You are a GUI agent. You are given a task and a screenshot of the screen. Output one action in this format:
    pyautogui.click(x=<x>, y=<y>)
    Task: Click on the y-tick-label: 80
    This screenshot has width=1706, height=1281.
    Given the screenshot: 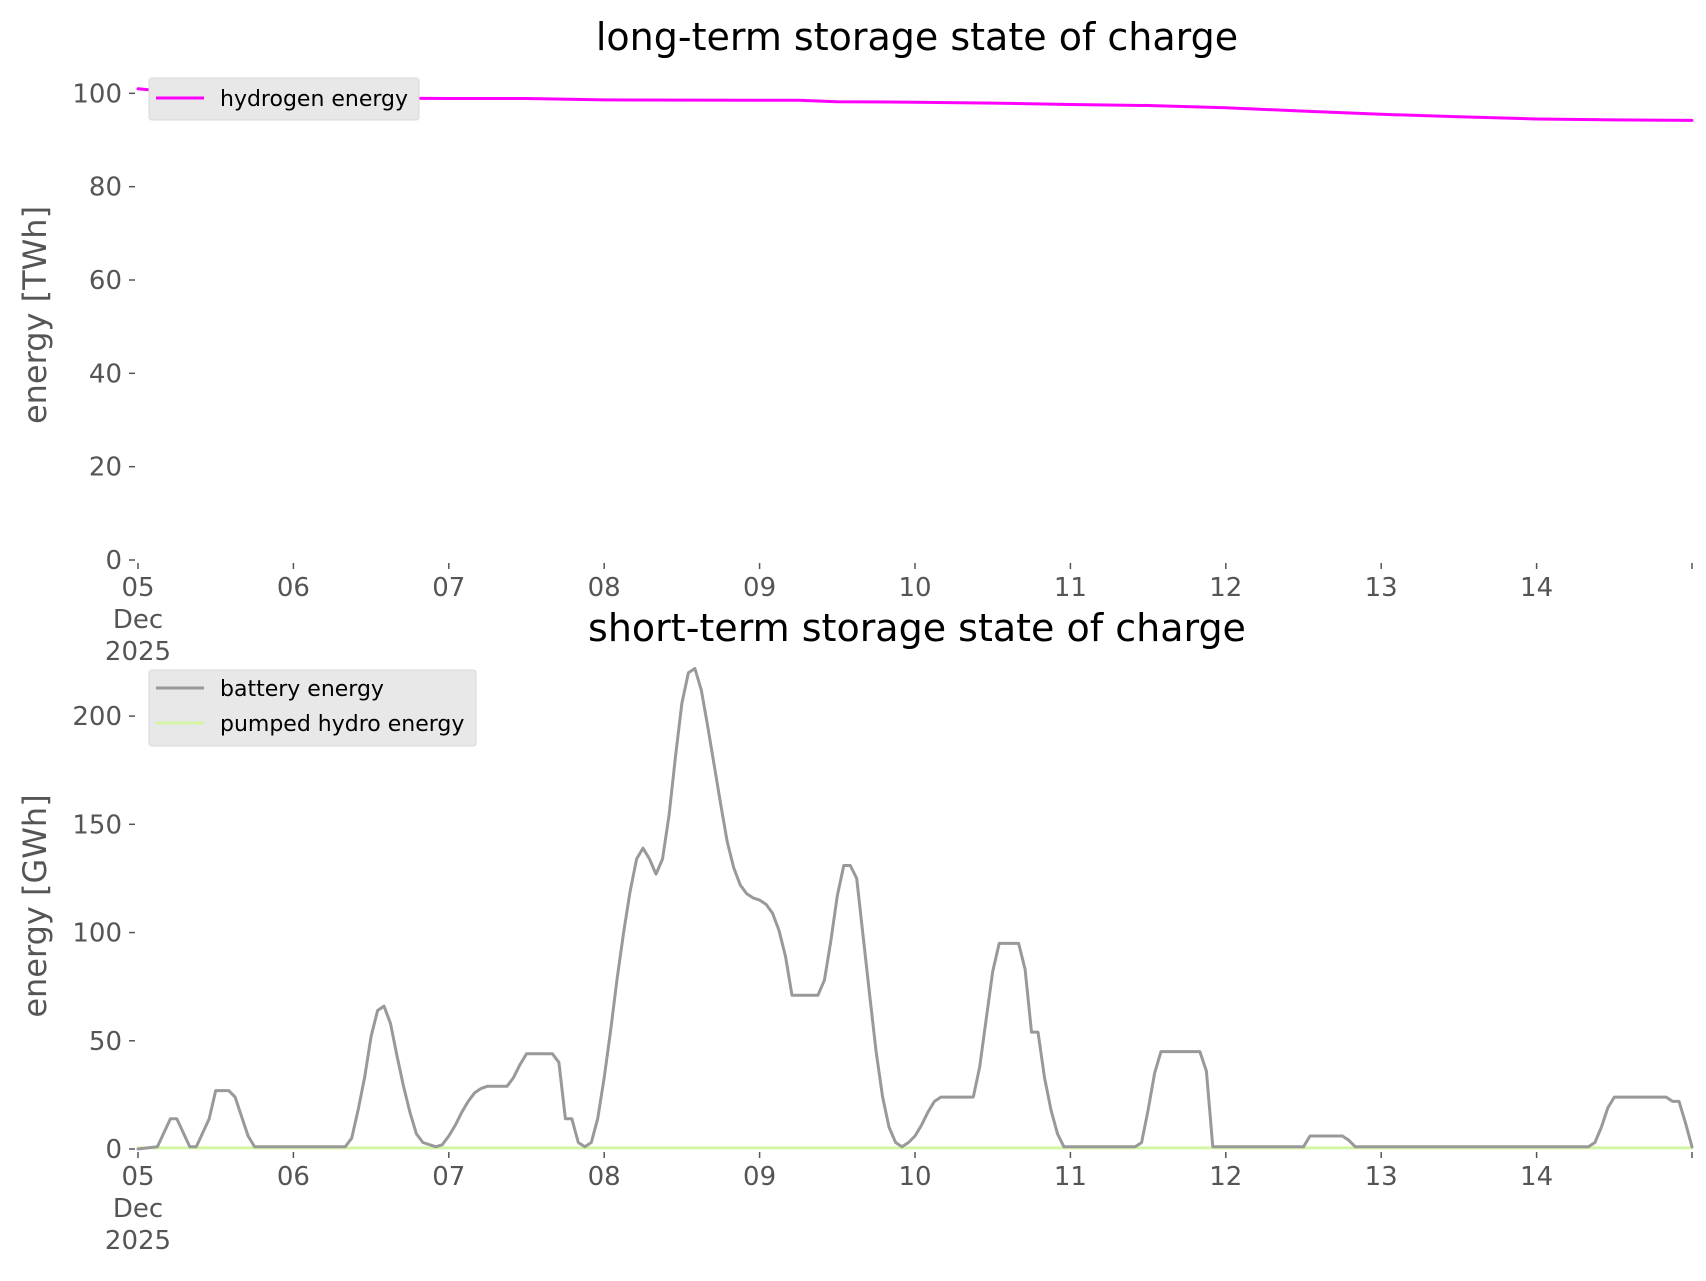 What is the action you would take?
    pyautogui.click(x=105, y=188)
    